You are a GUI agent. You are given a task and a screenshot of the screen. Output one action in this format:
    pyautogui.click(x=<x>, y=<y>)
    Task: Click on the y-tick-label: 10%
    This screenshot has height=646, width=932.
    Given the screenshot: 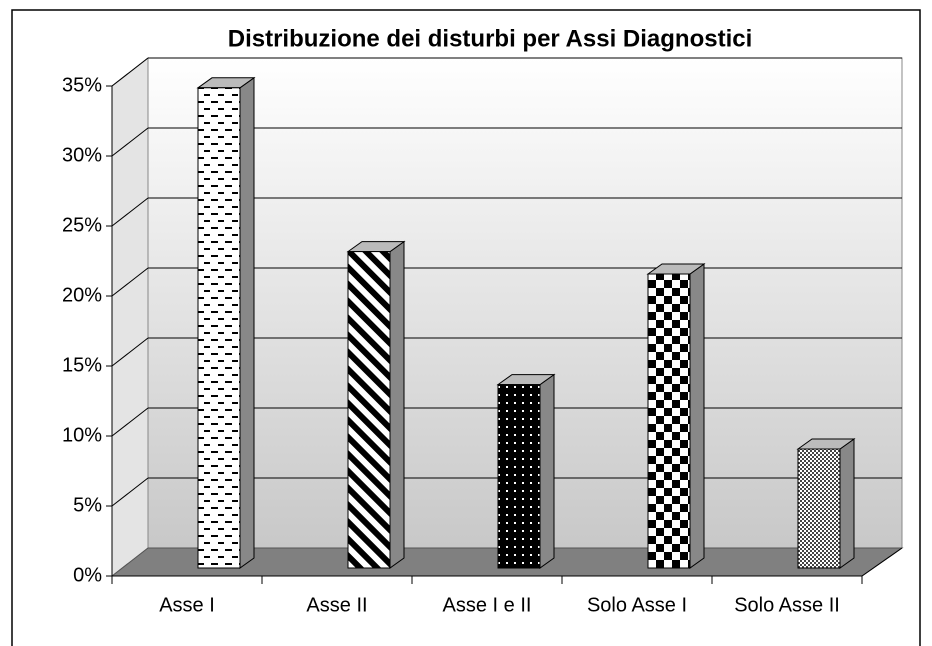 What is the action you would take?
    pyautogui.click(x=82, y=435)
    